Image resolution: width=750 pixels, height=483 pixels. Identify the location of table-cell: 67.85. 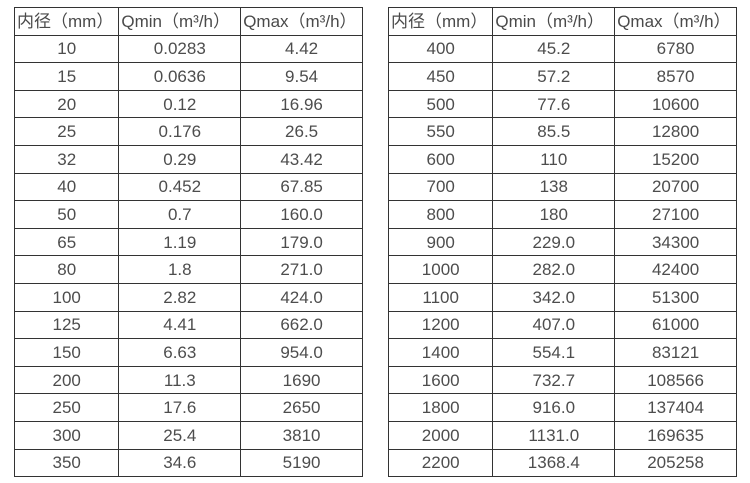
(301, 187).